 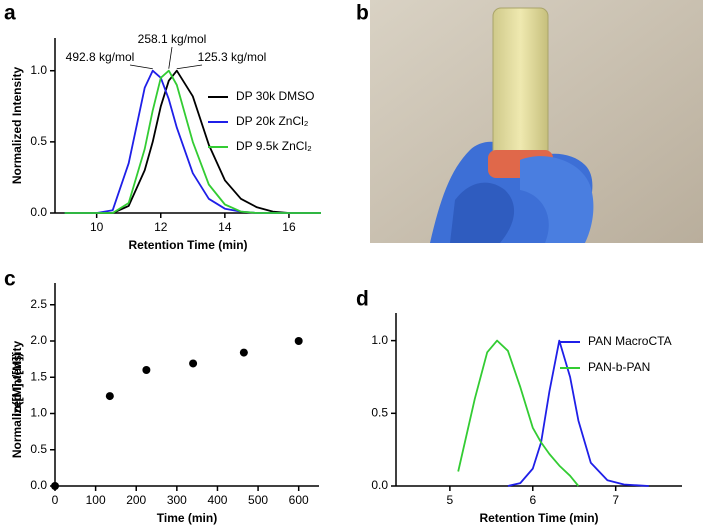 I want to click on x-tick-label: 600, so click(x=299, y=500).